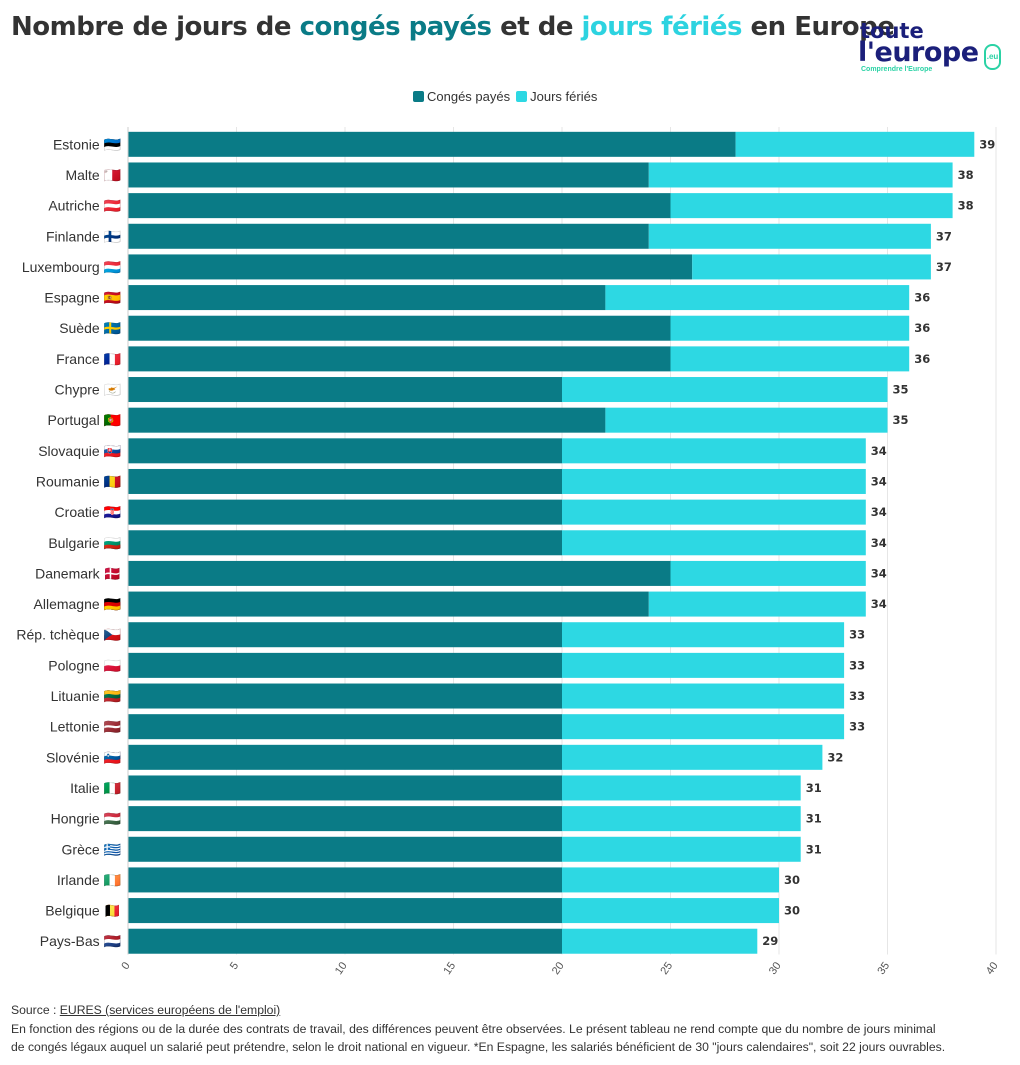 Image resolution: width=1020 pixels, height=1065 pixels. I want to click on category-label: Bulgarie 🇧🇬, so click(84, 543).